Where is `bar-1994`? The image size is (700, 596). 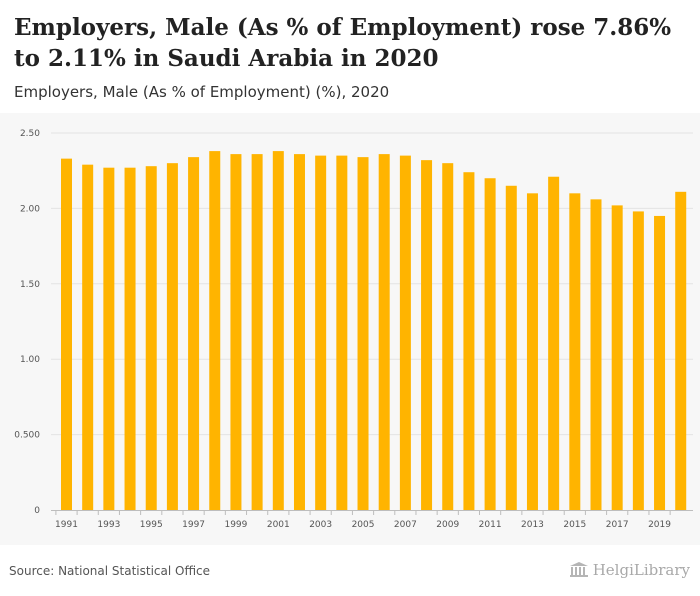 bar-1994 is located at coordinates (130, 338).